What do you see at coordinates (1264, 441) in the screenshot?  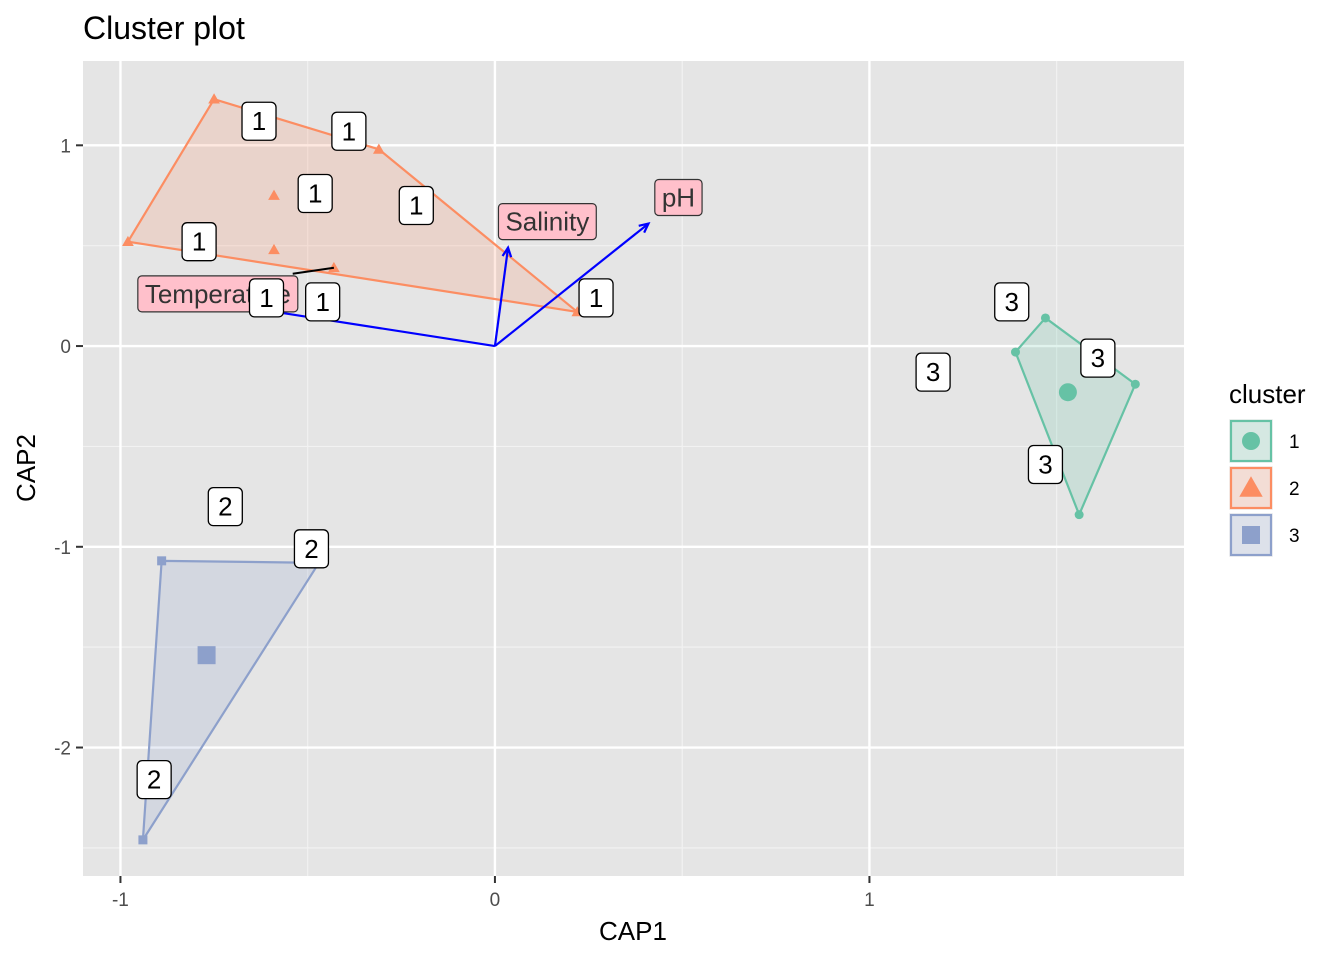 I see `legend-entry-1: 1` at bounding box center [1264, 441].